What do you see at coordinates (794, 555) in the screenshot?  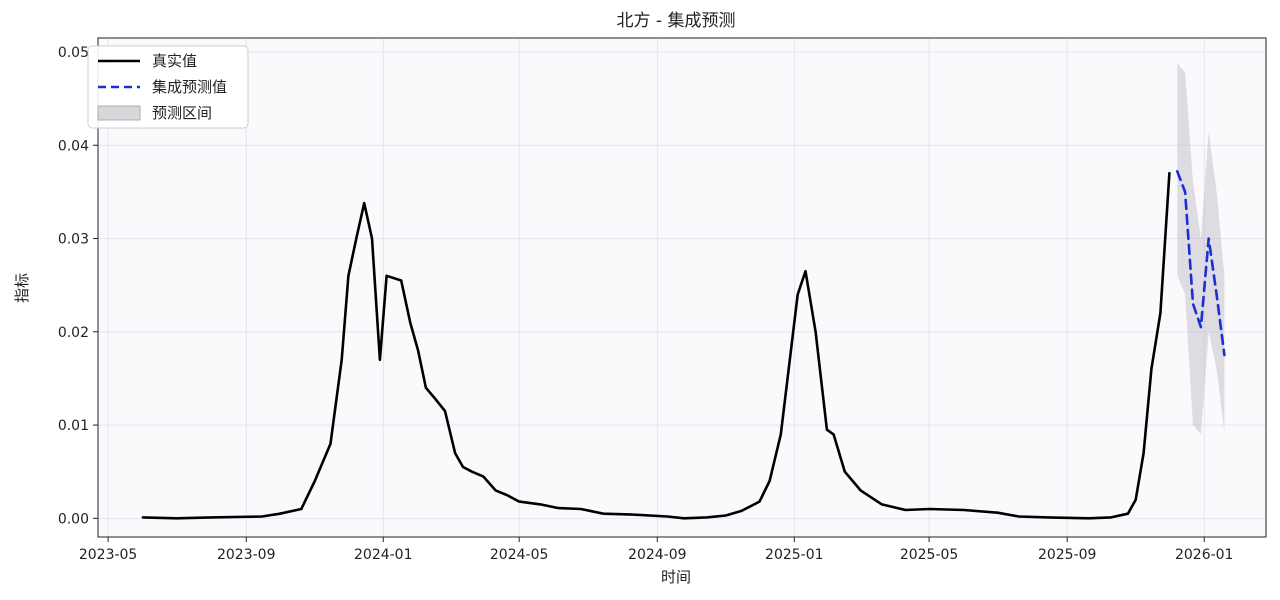 I see `x-tick-label: 2025-01` at bounding box center [794, 555].